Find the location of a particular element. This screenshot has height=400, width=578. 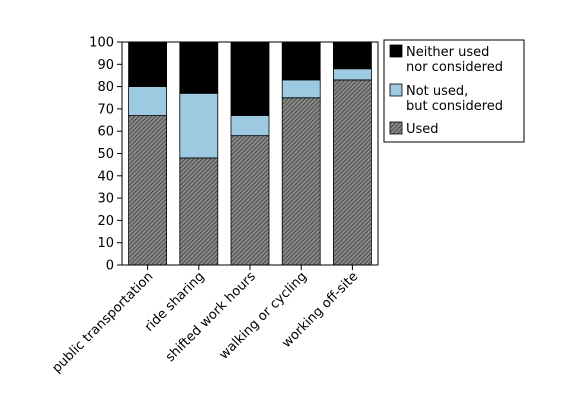

x-tick-label: walking or cycling is located at coordinates (263, 315).